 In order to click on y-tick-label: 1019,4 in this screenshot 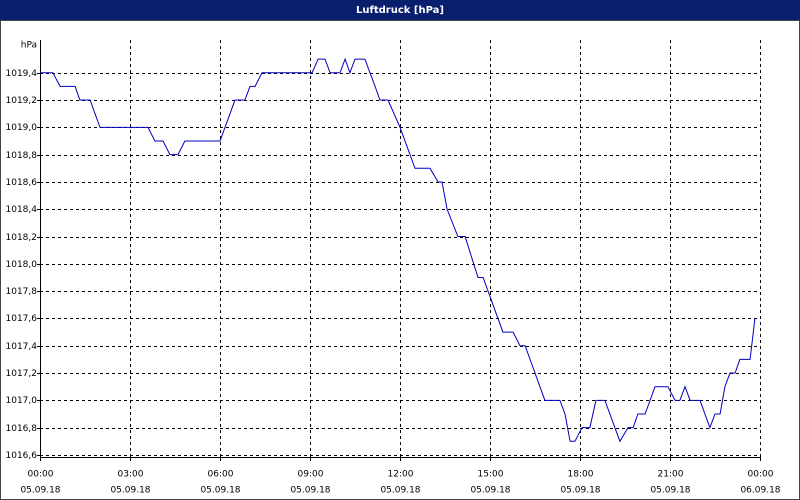, I will do `click(22, 74)`.